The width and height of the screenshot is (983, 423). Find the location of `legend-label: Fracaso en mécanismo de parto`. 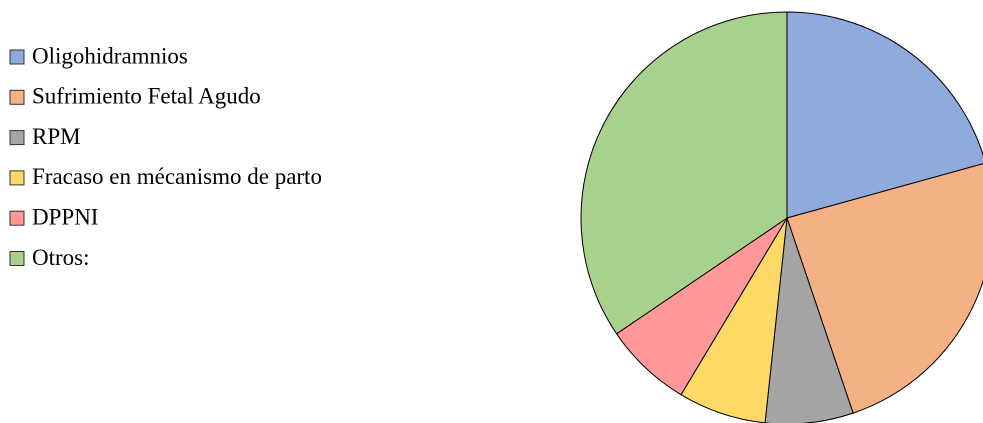

legend-label: Fracaso en mécanismo de parto is located at coordinates (177, 176).